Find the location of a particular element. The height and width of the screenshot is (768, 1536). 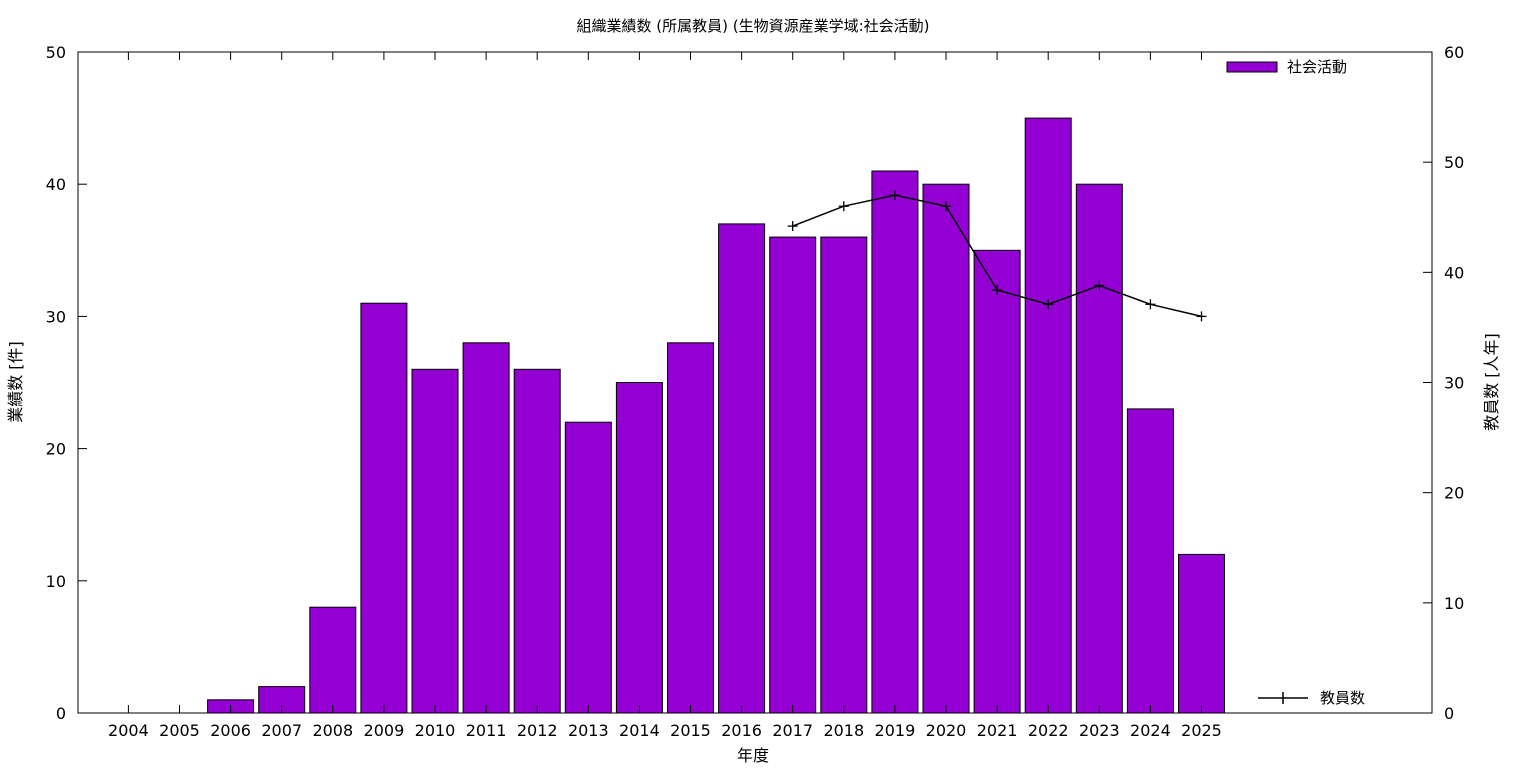

line-layer is located at coordinates (997, 256).